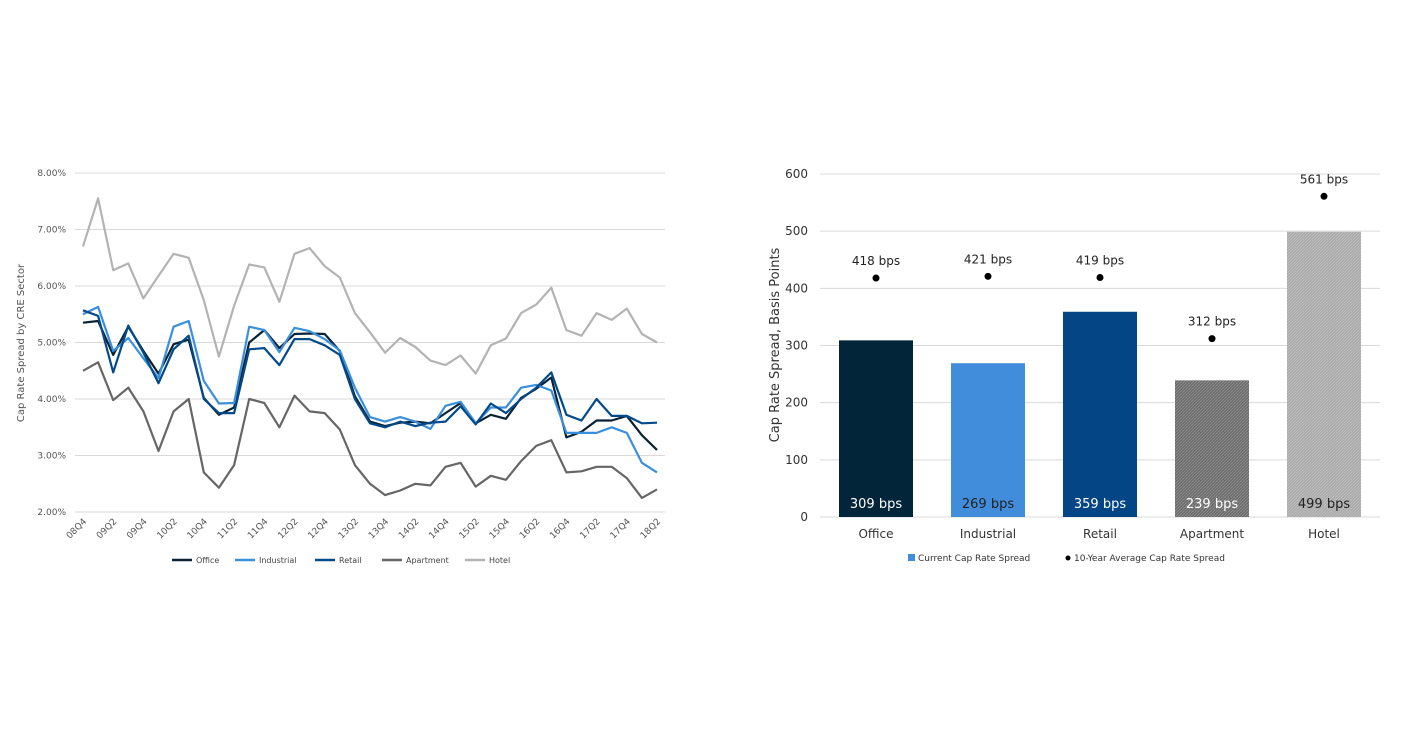 This screenshot has height=738, width=1409. What do you see at coordinates (51, 174) in the screenshot?
I see `y-tick-label: 8.00%` at bounding box center [51, 174].